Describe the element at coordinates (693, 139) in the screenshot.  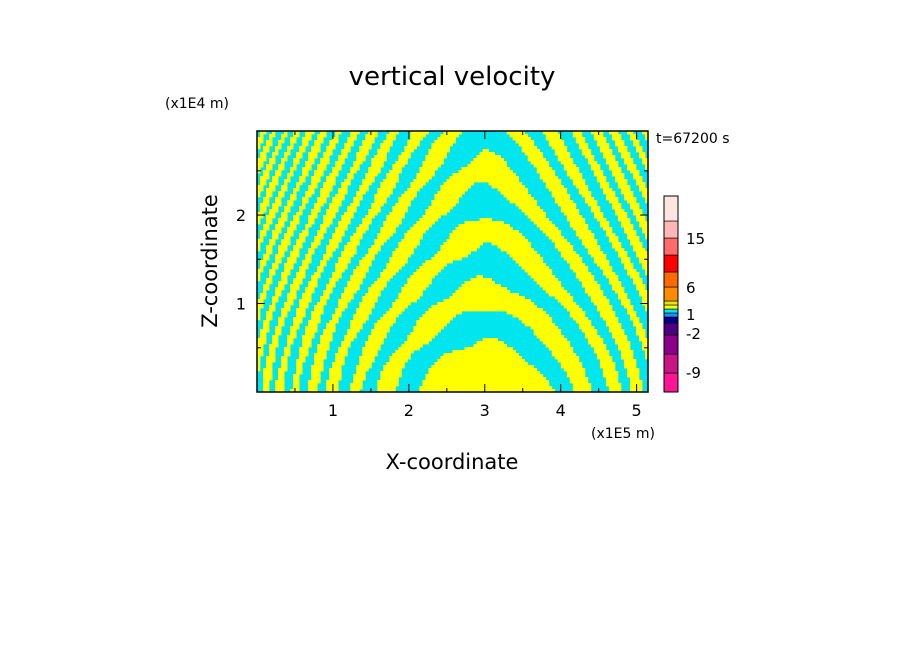
I see `time-label: t=67200 s` at that location.